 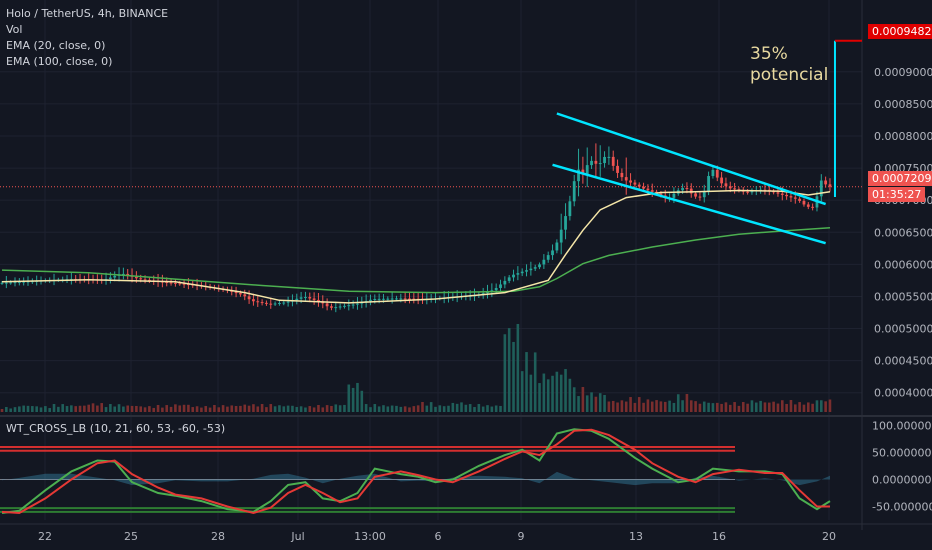 What do you see at coordinates (897, 194) in the screenshot?
I see `countdown-tag: 01:35:27` at bounding box center [897, 194].